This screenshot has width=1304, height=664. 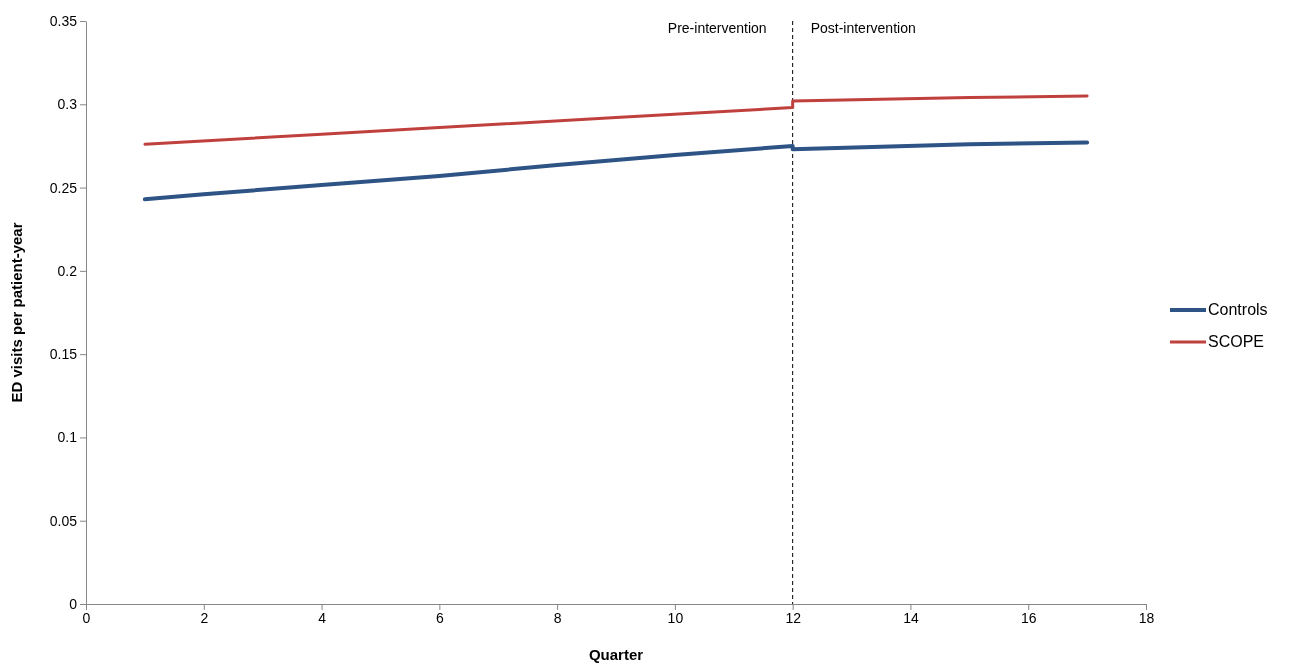 I want to click on x-tick-label: 12, so click(x=793, y=617).